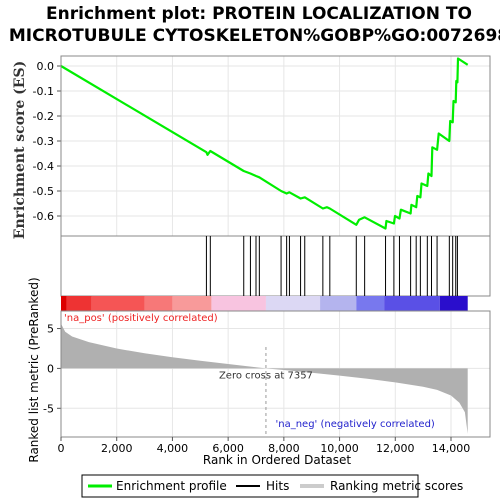 This screenshot has height=500, width=500. Describe the element at coordinates (355, 424) in the screenshot. I see `negative-correlation-label: 'na_neg' (negatively correlated)` at that location.